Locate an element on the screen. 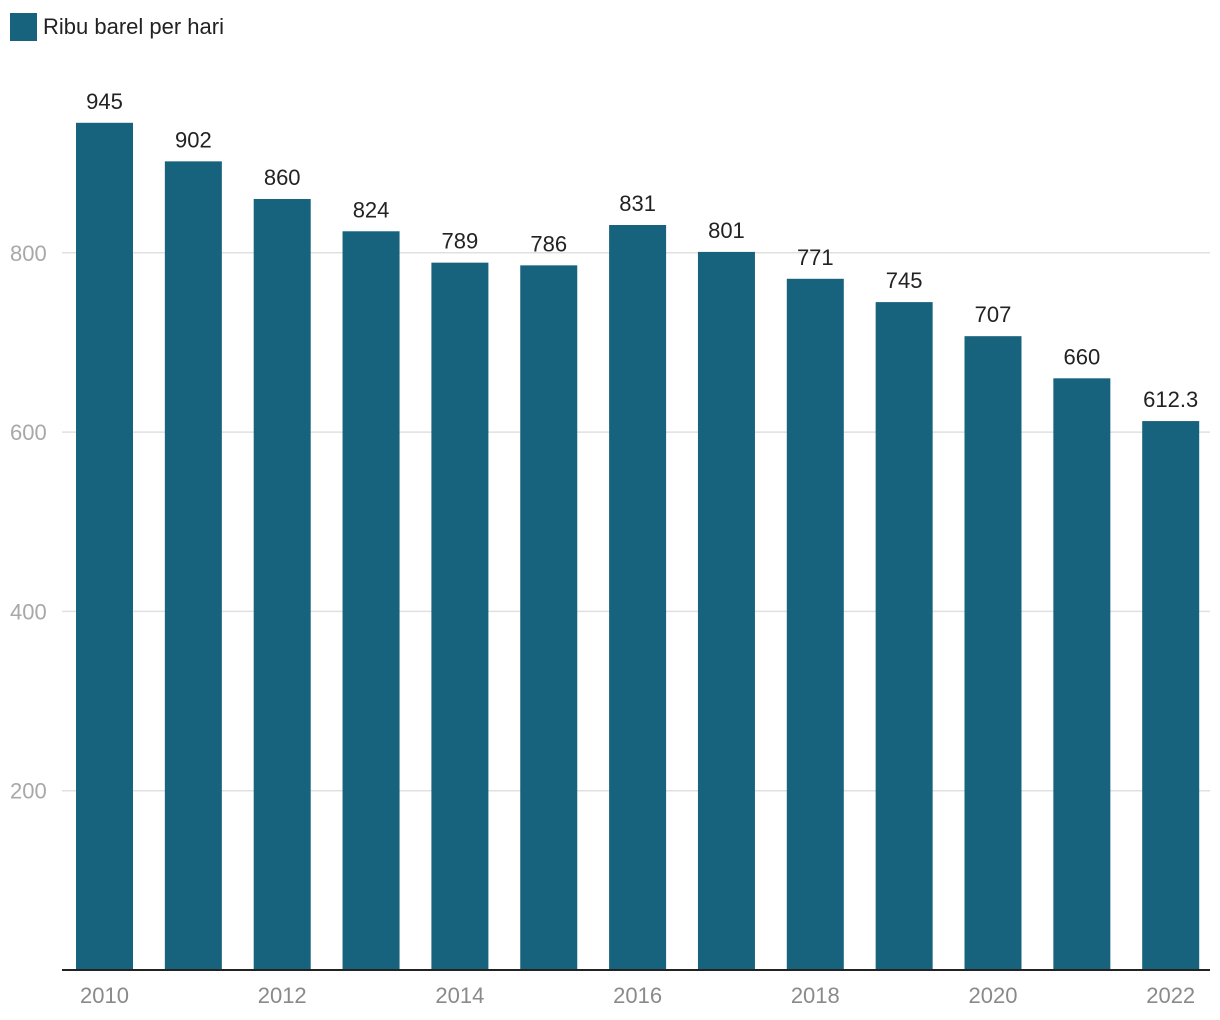  data-label: 660 is located at coordinates (1081, 356).